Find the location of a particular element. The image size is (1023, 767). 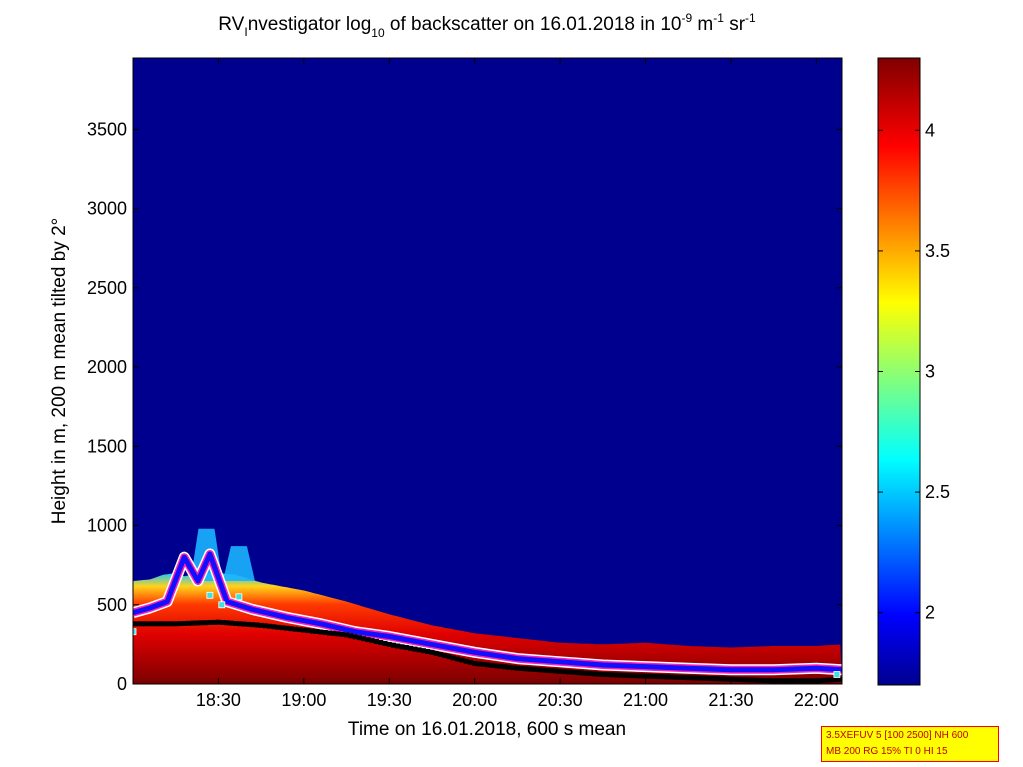

y-tick-label: 1000 is located at coordinates (107, 526).